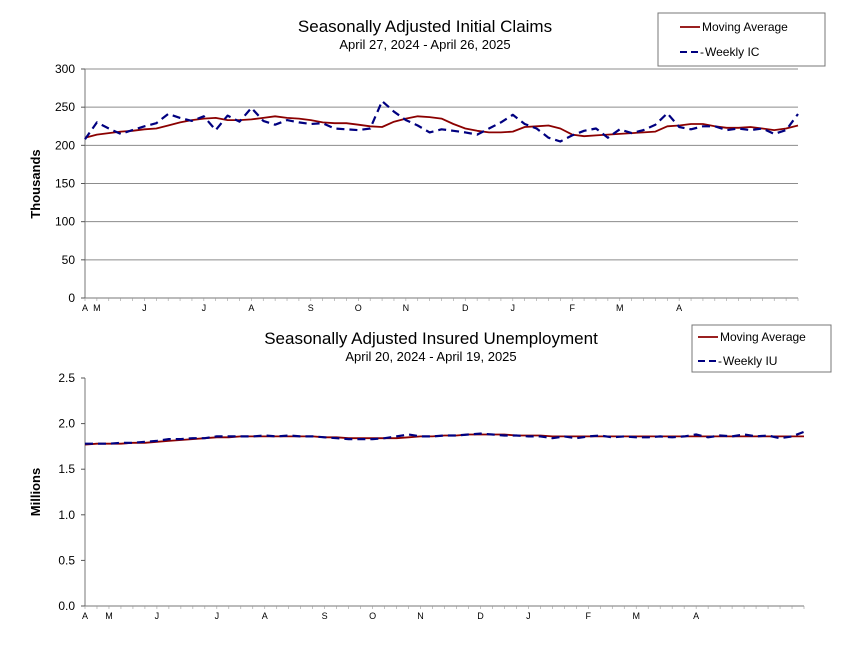  Describe the element at coordinates (35, 492) in the screenshot. I see `chart2-y-axis-label: Millions` at that location.